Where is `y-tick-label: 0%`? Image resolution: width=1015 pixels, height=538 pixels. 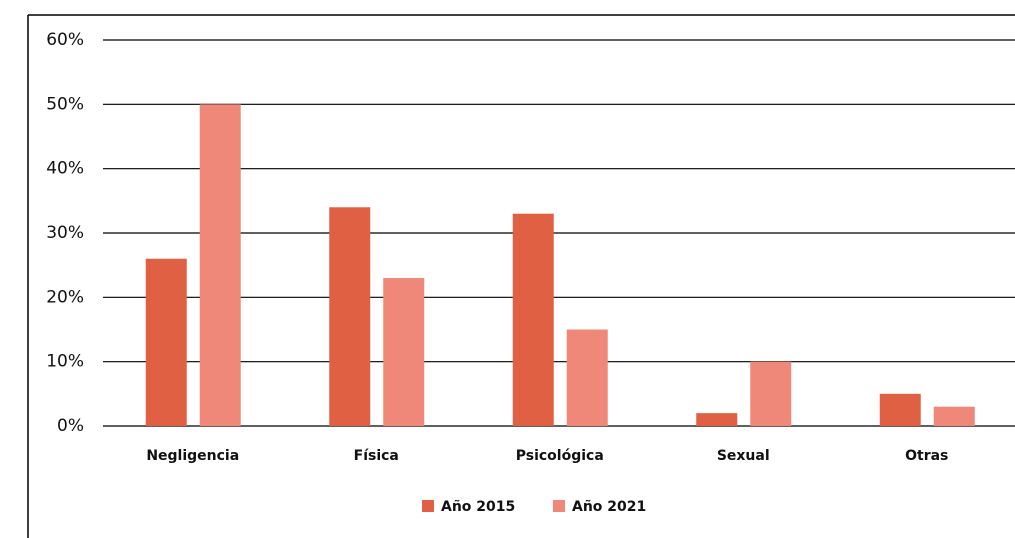
y-tick-label: 0% is located at coordinates (70, 426).